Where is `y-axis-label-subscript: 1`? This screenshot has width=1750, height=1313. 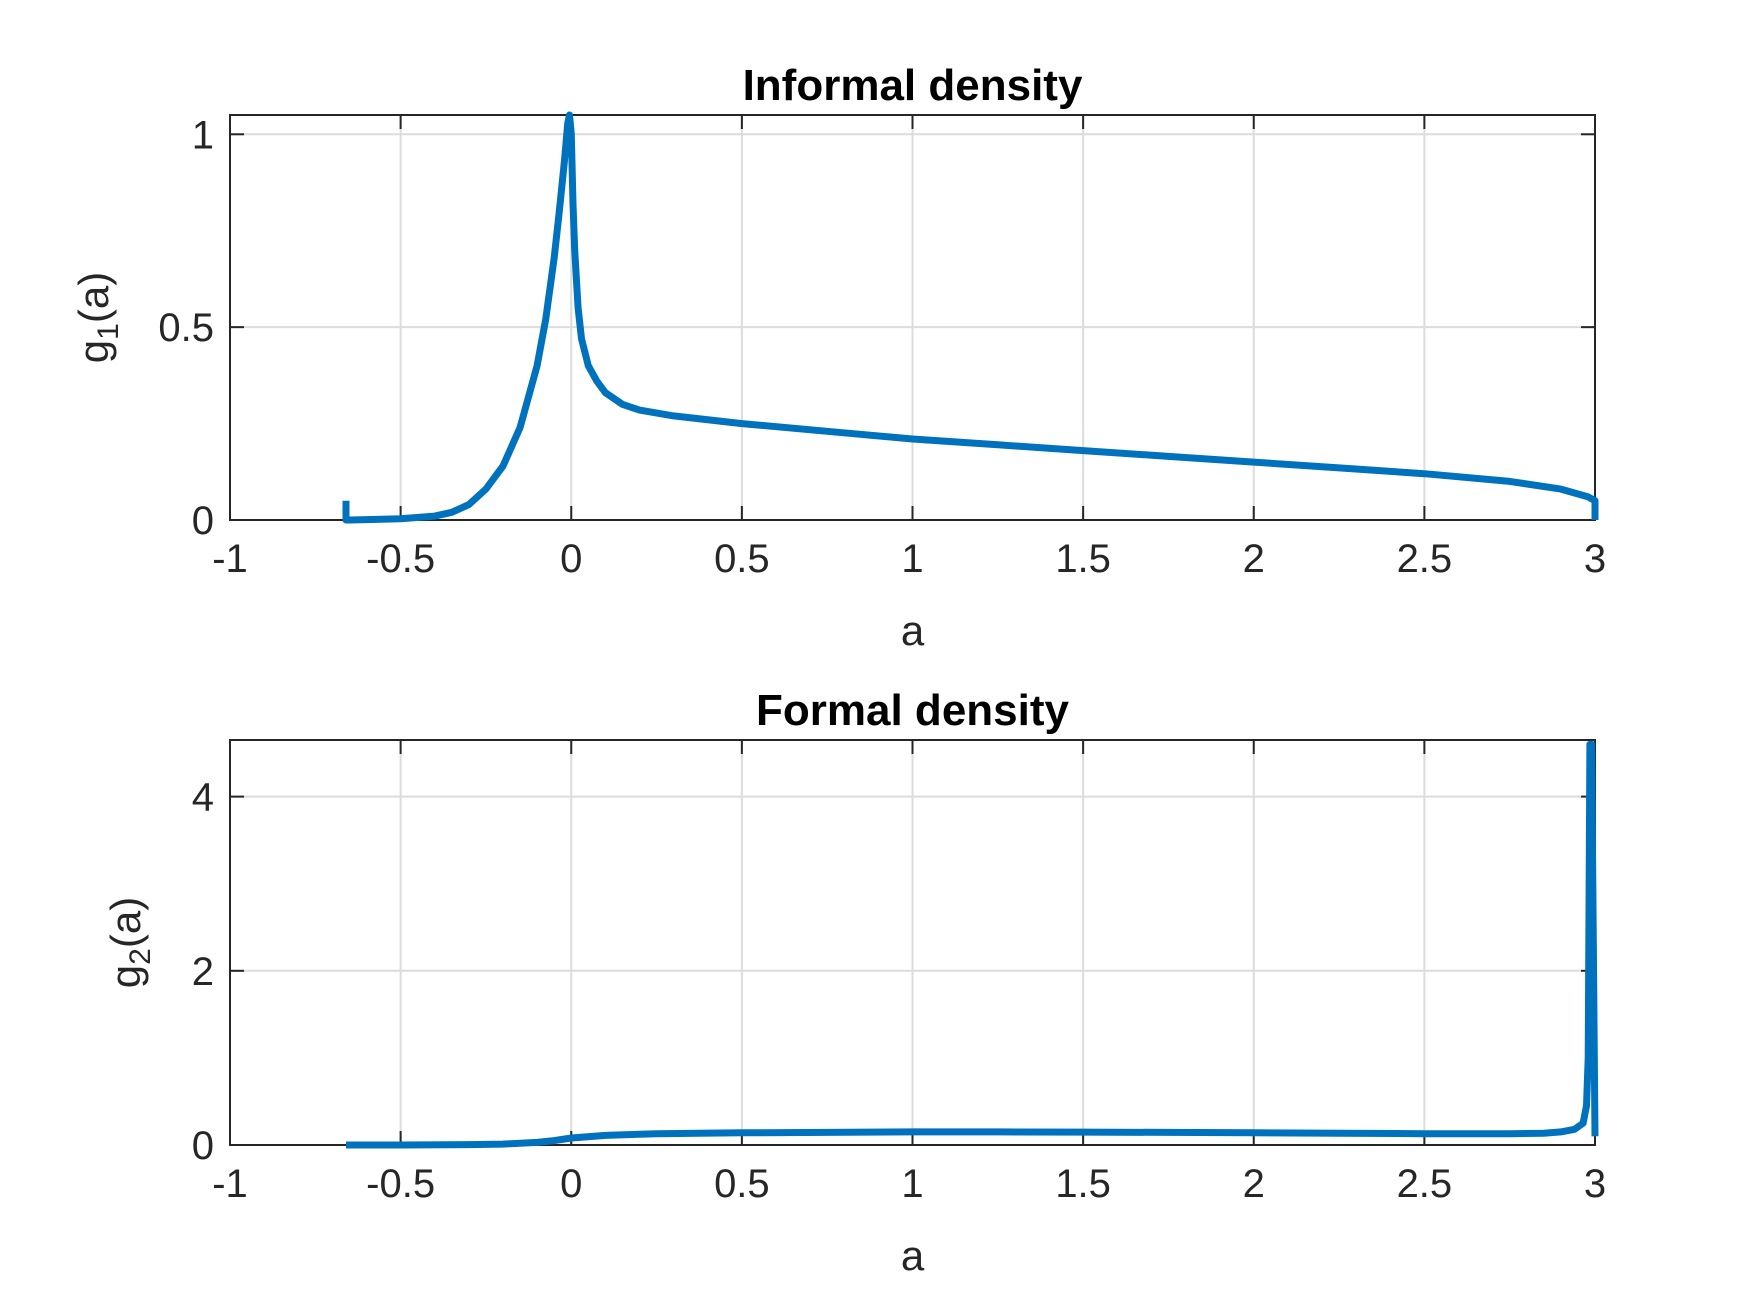 y-axis-label-subscript: 1 is located at coordinates (108, 331).